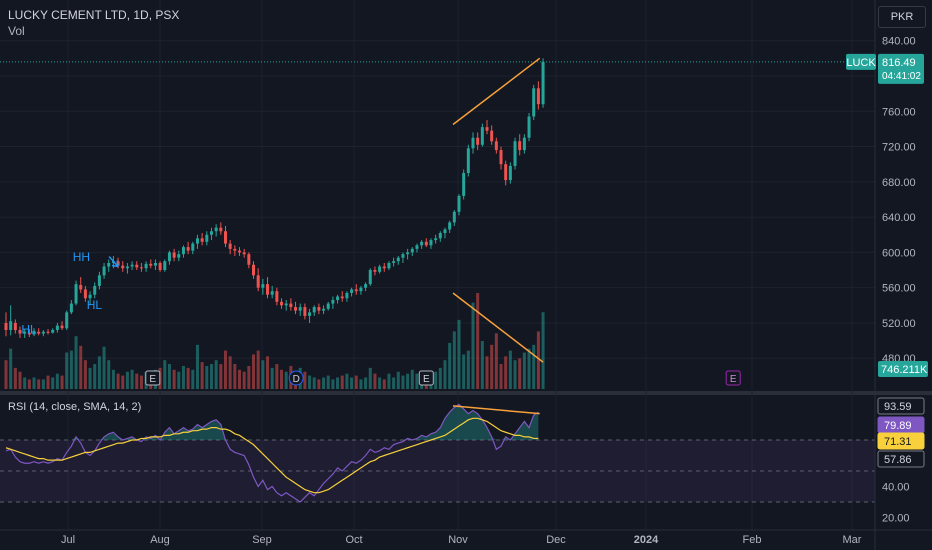 This screenshot has height=550, width=932. Describe the element at coordinates (901, 459) in the screenshot. I see `rsi-lower-band-label-bg` at that location.